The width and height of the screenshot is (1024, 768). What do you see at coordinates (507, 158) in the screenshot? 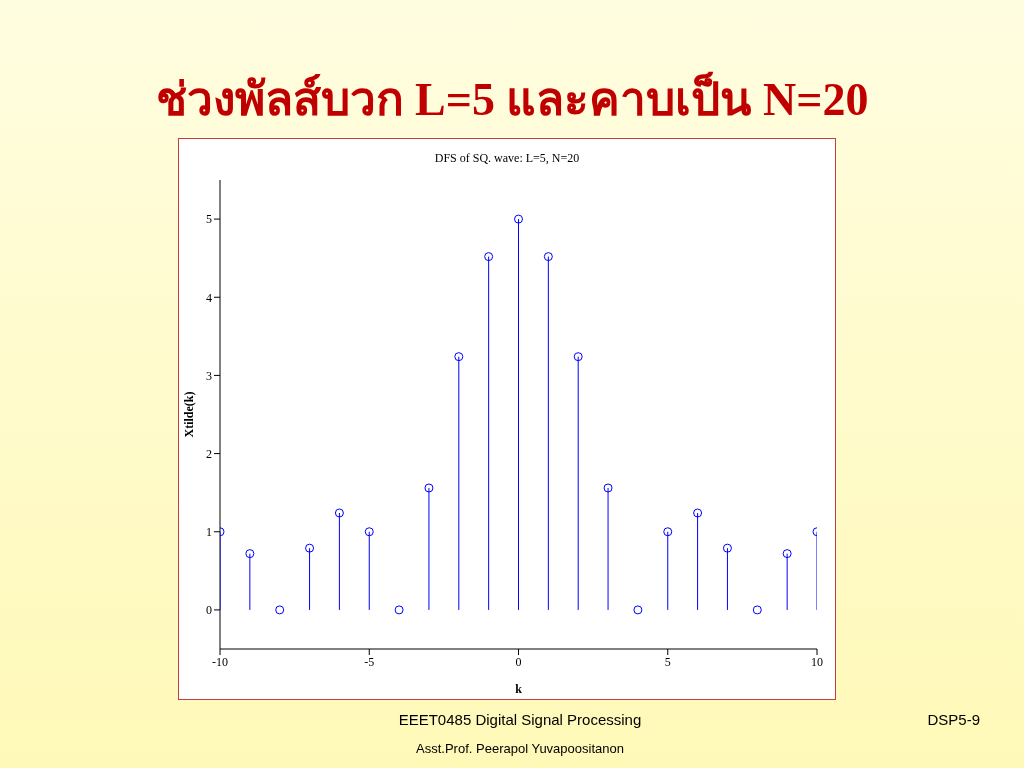
I see `chart-subtitle: DFS of SQ. wave: L=5, N=20` at bounding box center [507, 158].